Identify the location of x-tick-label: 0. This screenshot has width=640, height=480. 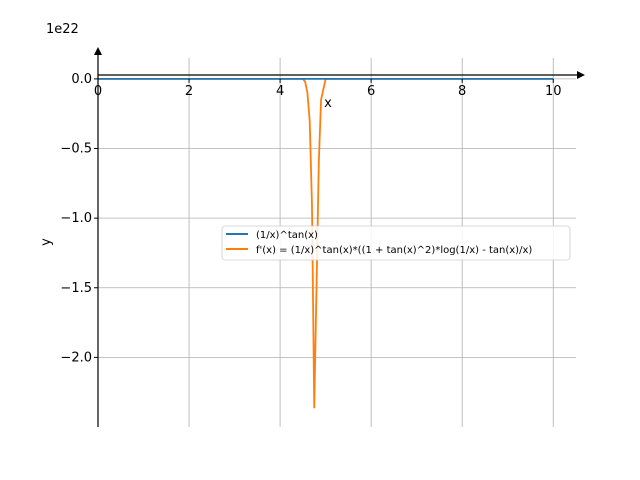
(98, 91).